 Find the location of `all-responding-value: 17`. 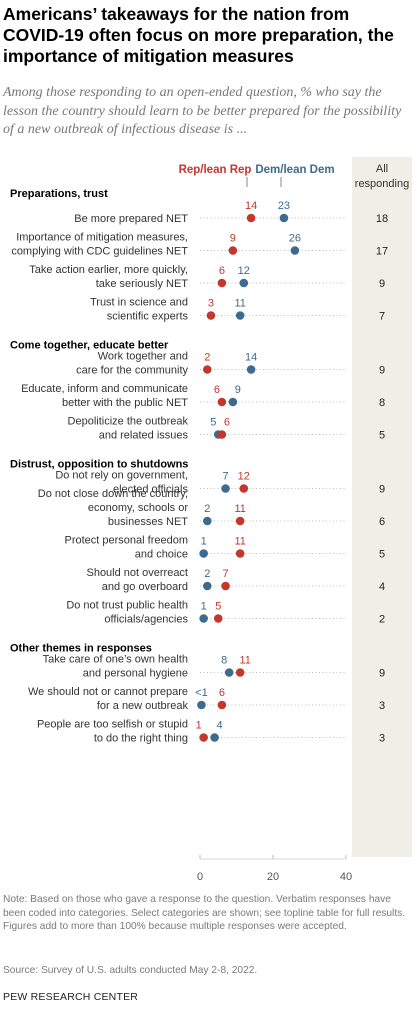

all-responding-value: 17 is located at coordinates (382, 252).